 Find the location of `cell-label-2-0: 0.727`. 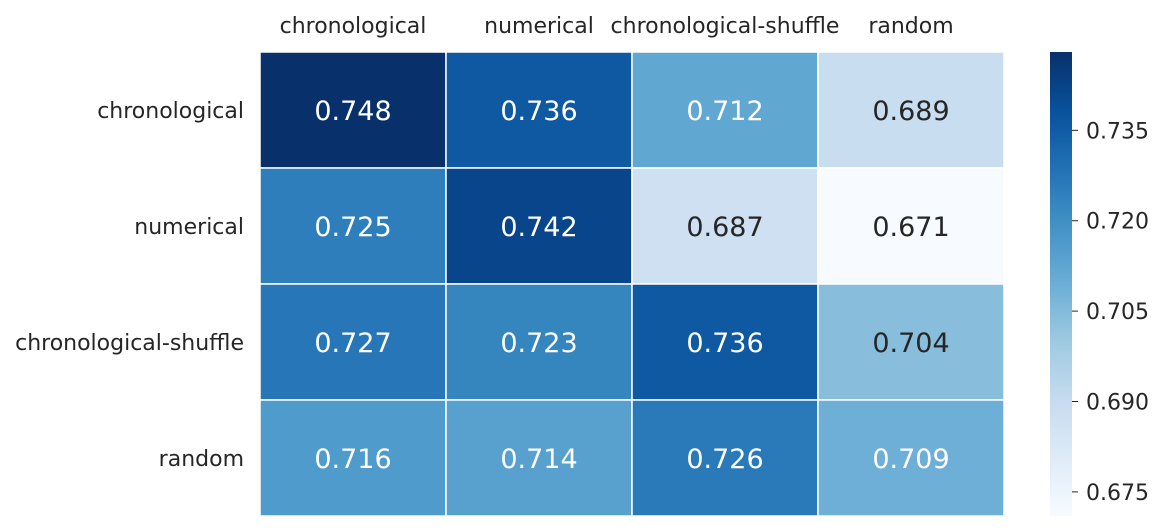

cell-label-2-0: 0.727 is located at coordinates (352, 343).